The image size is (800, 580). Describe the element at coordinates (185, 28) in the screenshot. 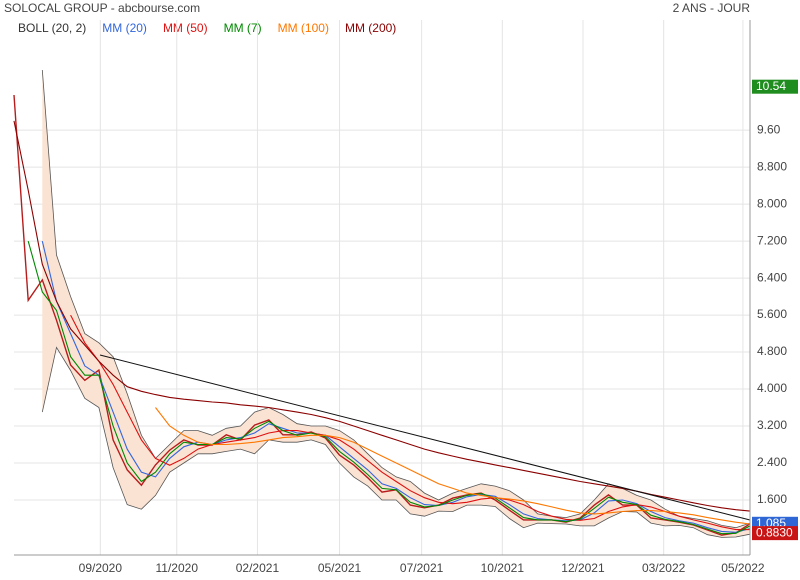

I see `legend-entry: MM (50)` at that location.